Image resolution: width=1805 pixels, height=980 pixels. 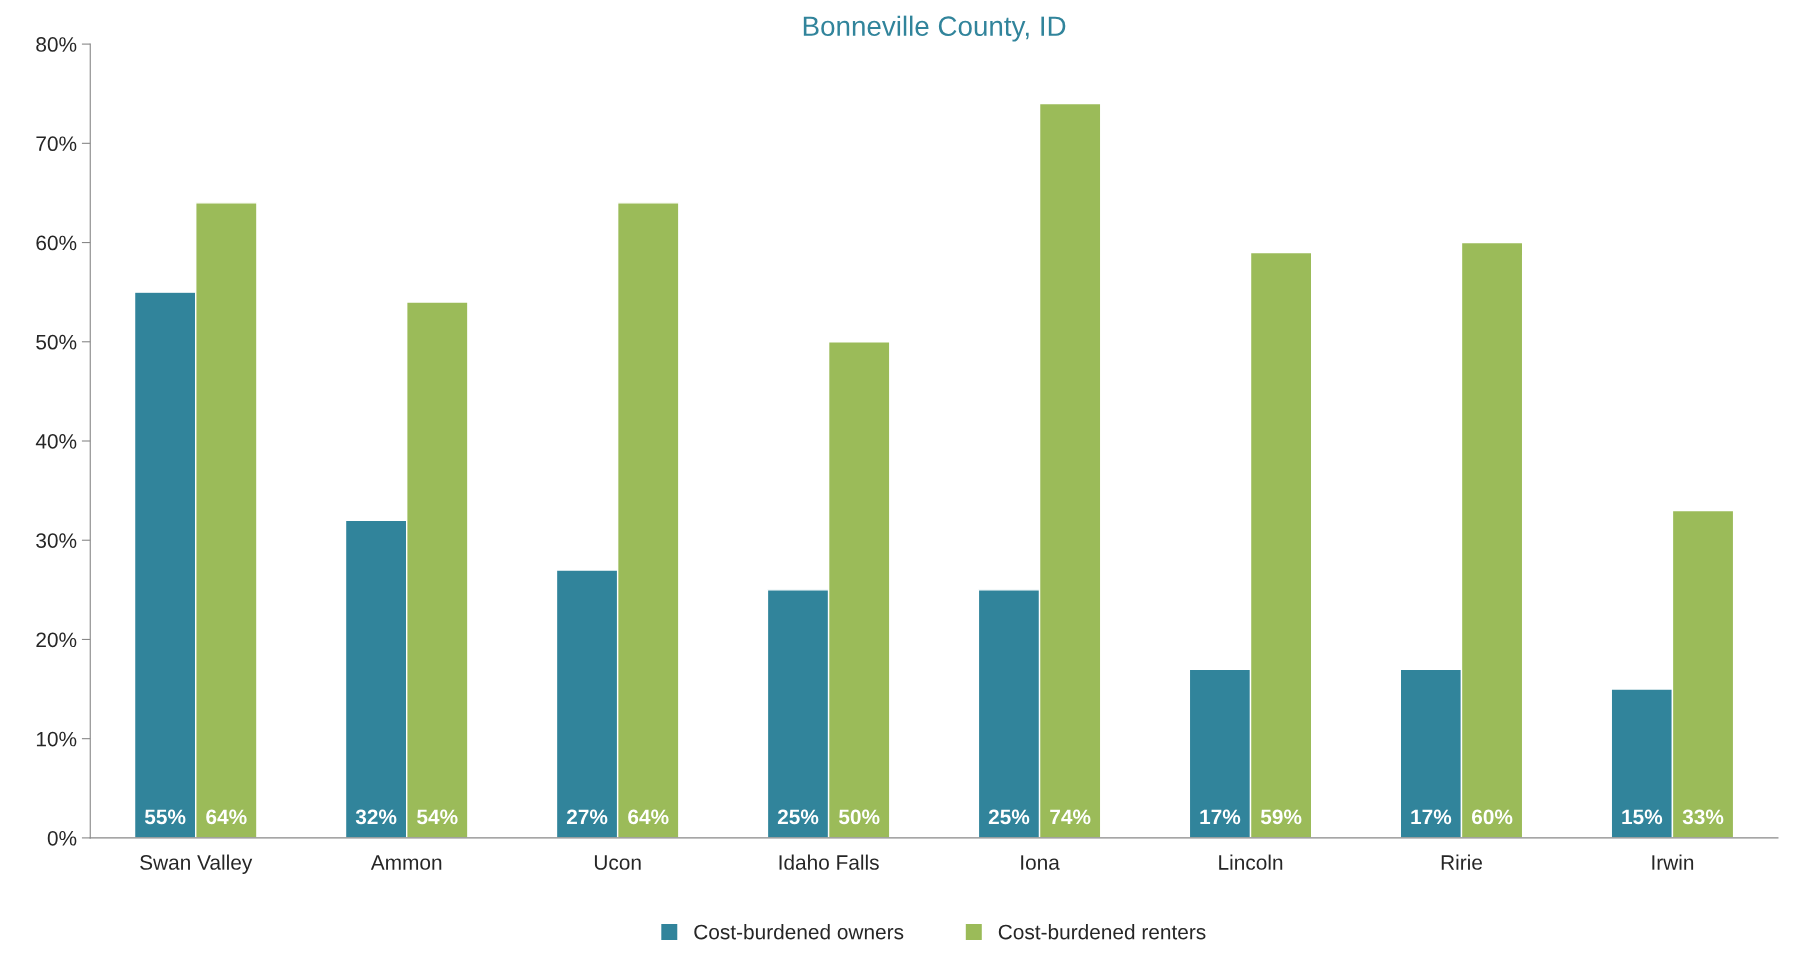 I want to click on data-label: 54%, so click(x=437, y=817).